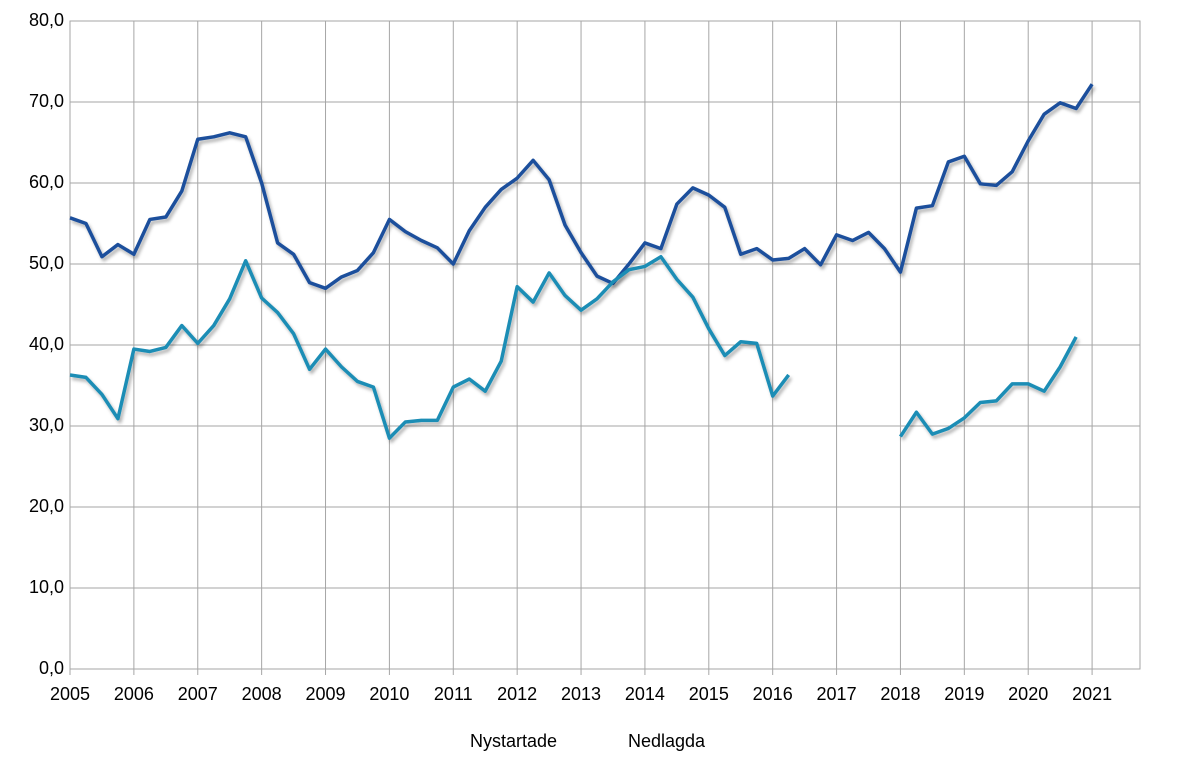 Image resolution: width=1180 pixels, height=769 pixels. I want to click on y-tick-label: 70,0, so click(46, 101).